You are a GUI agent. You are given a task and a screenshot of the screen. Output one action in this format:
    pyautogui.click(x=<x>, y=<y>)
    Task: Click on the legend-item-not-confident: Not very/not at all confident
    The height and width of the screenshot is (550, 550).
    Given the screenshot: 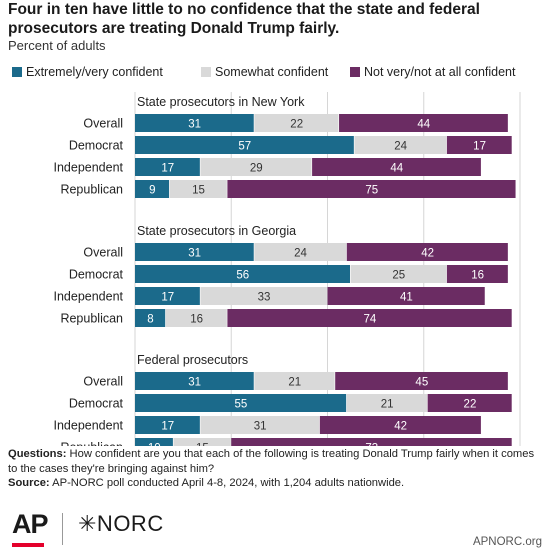 What is the action you would take?
    pyautogui.click(x=432, y=72)
    